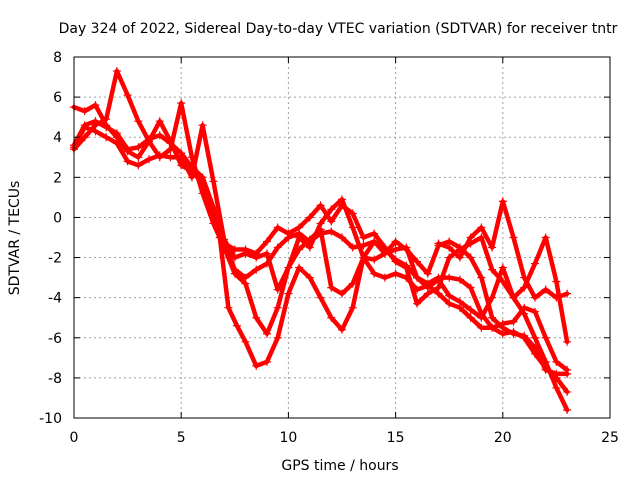  Describe the element at coordinates (55, 299) in the screenshot. I see `y-tick-label: -4` at that location.